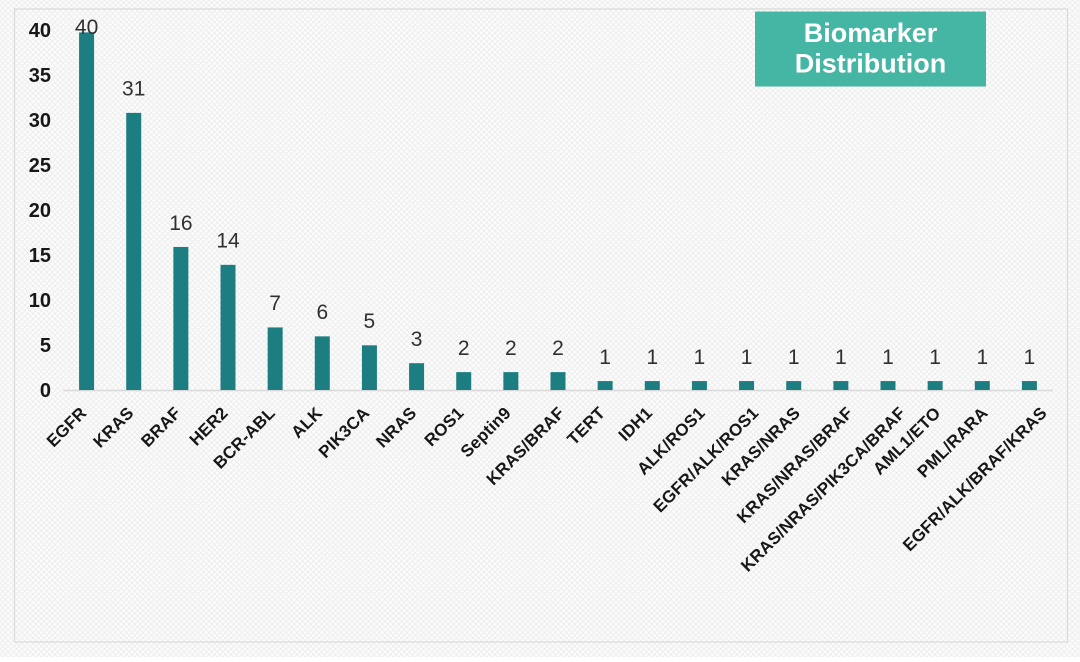 This screenshot has width=1080, height=662. I want to click on svg-text: 3, so click(417, 339).